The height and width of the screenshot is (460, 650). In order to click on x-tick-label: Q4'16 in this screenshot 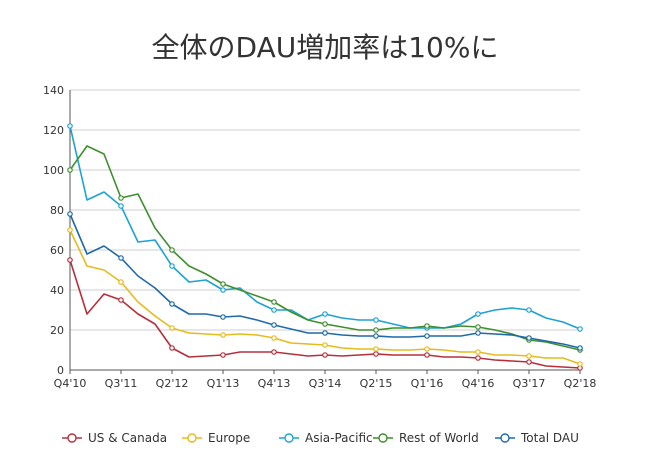, I will do `click(478, 383)`.